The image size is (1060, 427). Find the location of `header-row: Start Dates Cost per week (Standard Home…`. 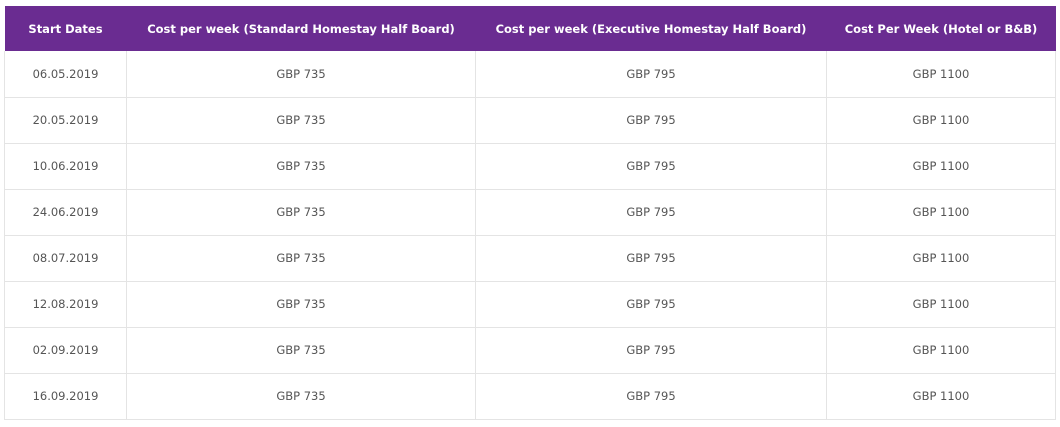

header-row: Start Dates Cost per week (Standard Home… is located at coordinates (530, 28).